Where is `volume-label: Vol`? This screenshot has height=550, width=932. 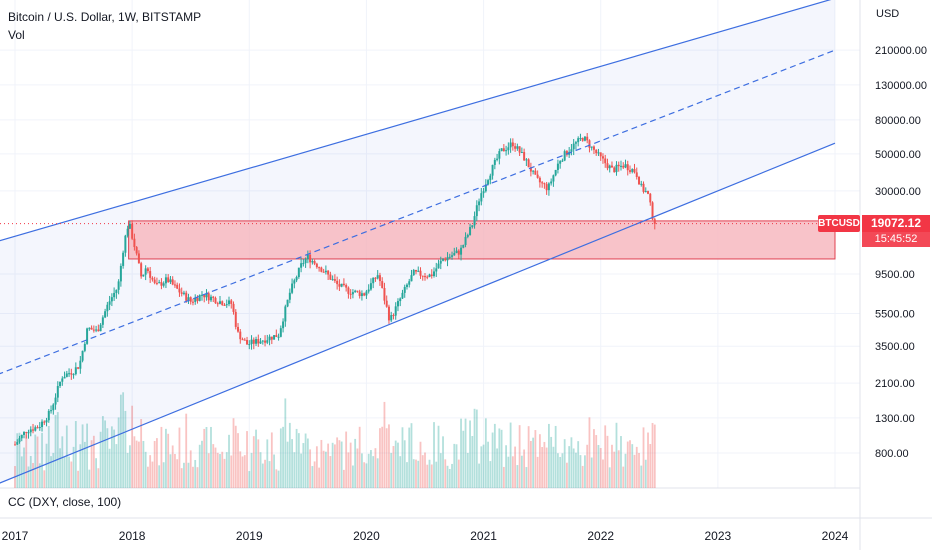
volume-label: Vol is located at coordinates (16, 35).